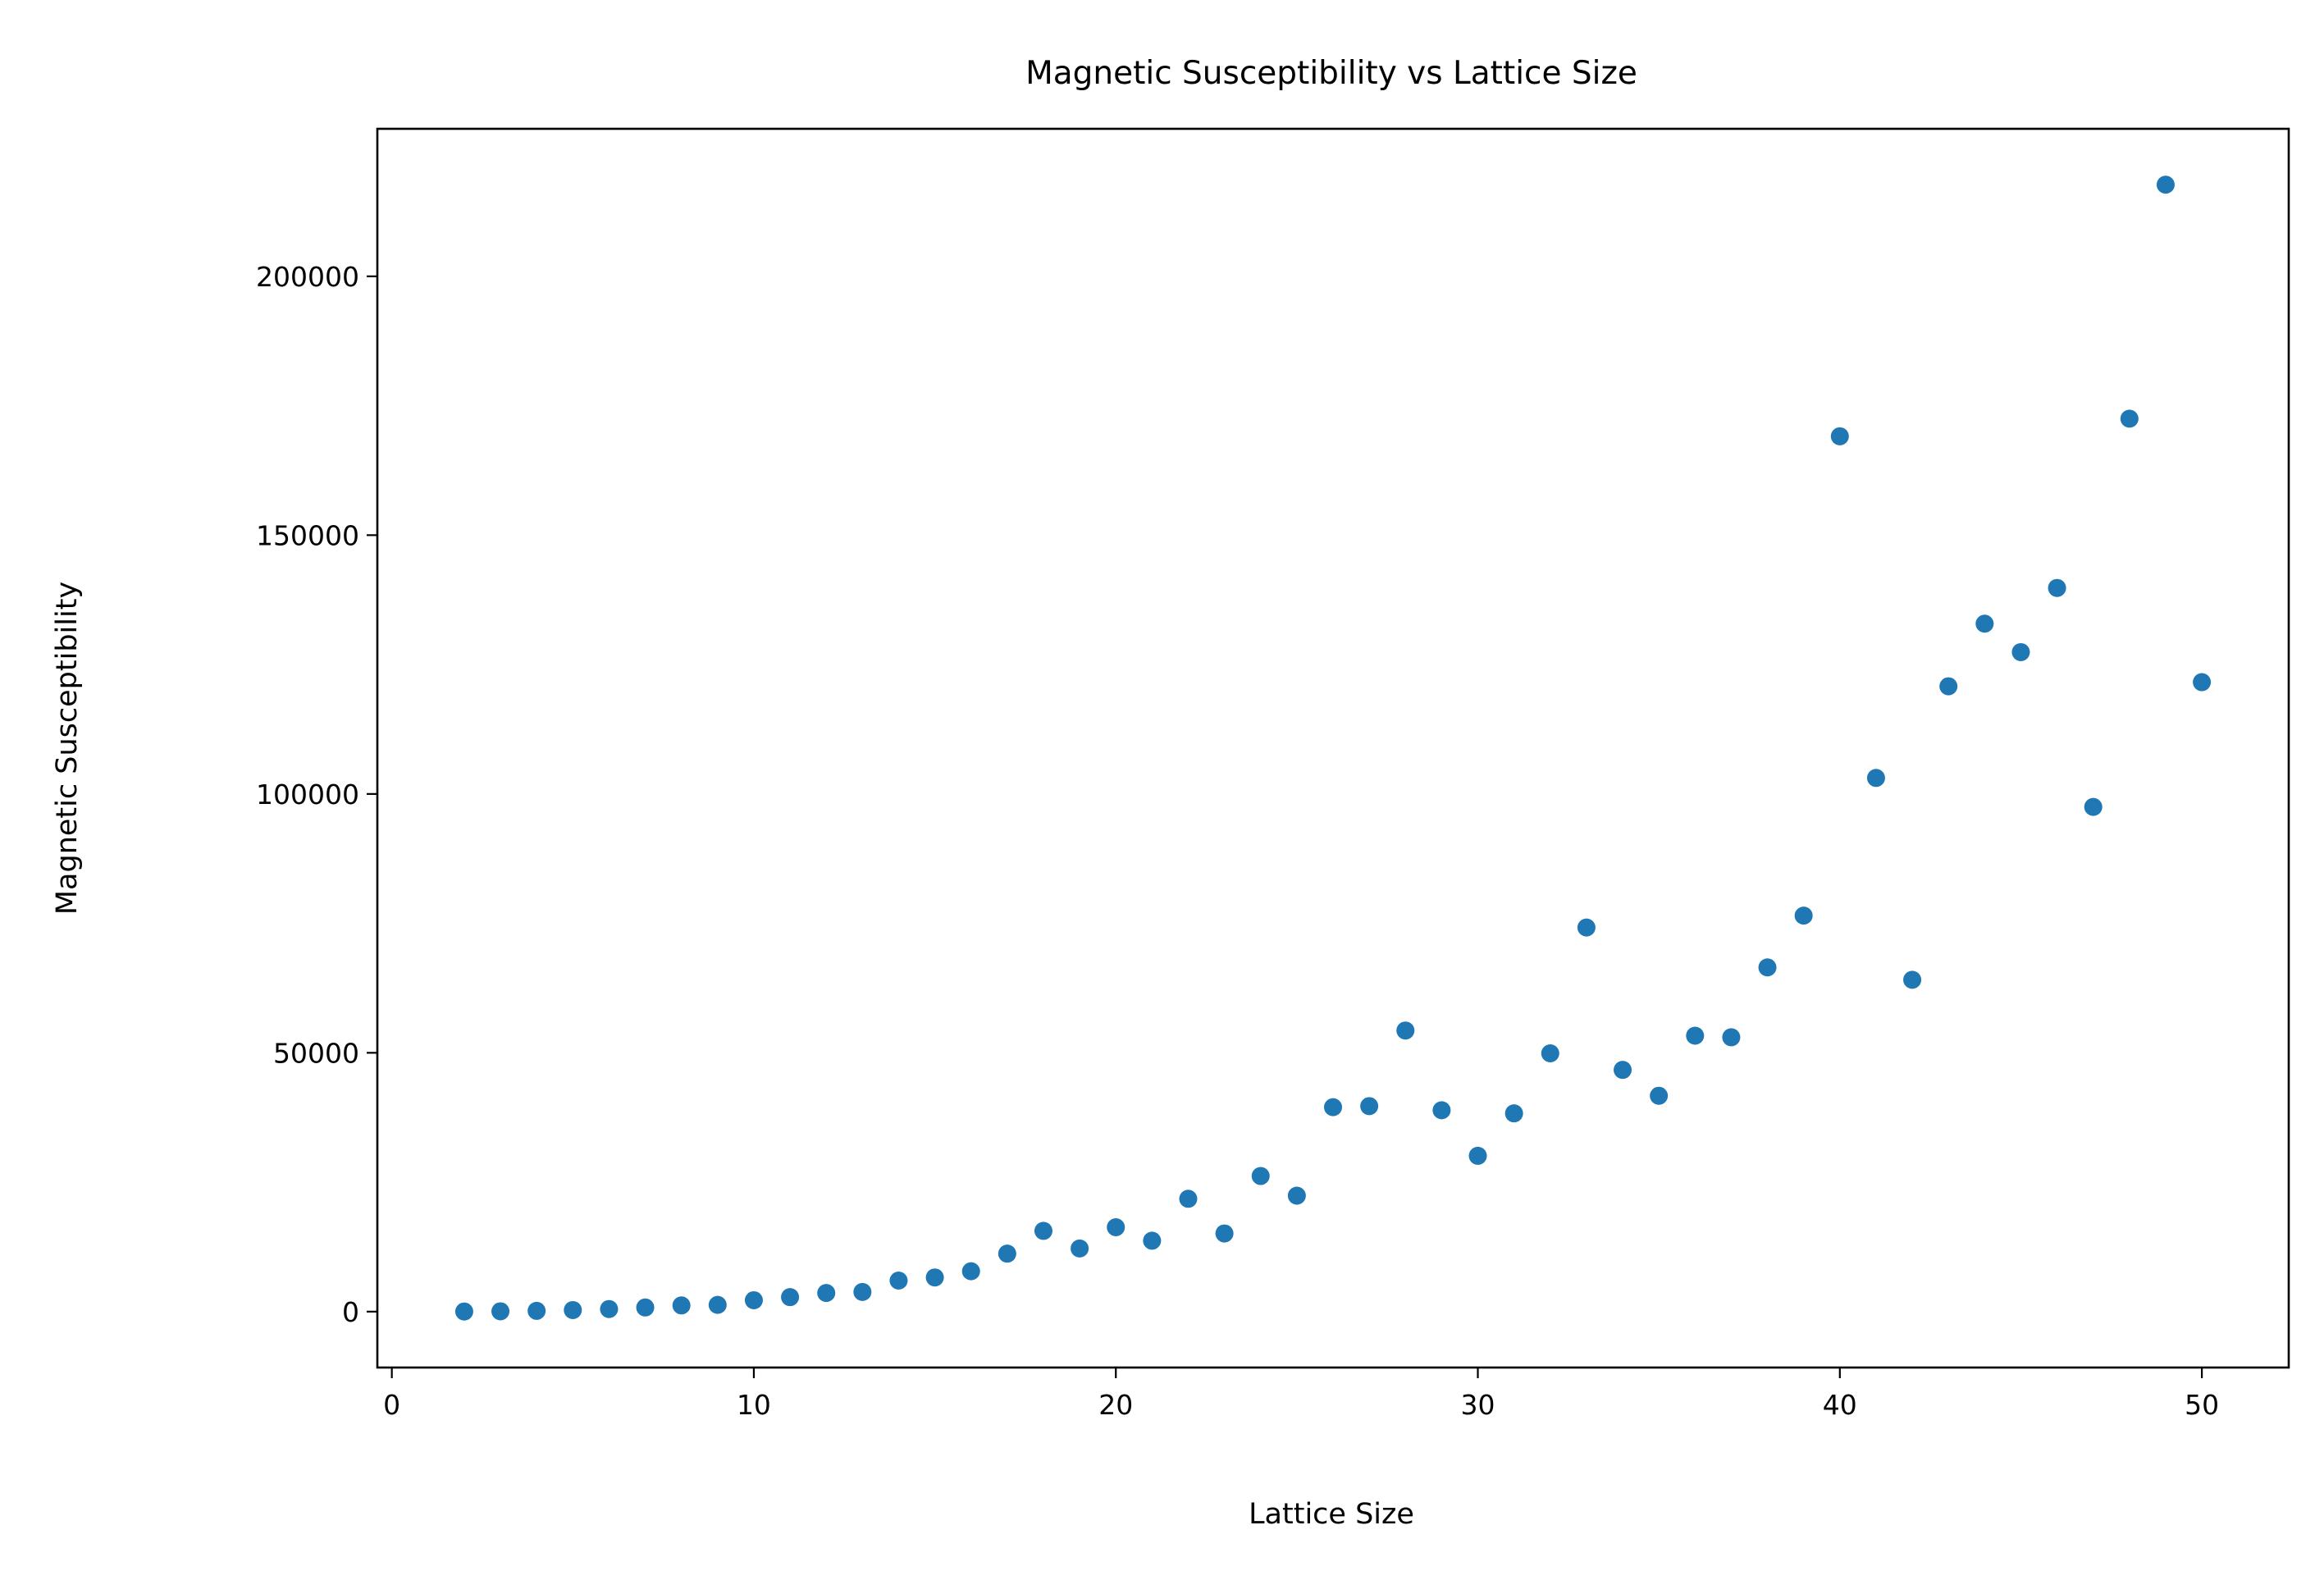  Describe the element at coordinates (307, 795) in the screenshot. I see `y-tick-label: 100000` at that location.